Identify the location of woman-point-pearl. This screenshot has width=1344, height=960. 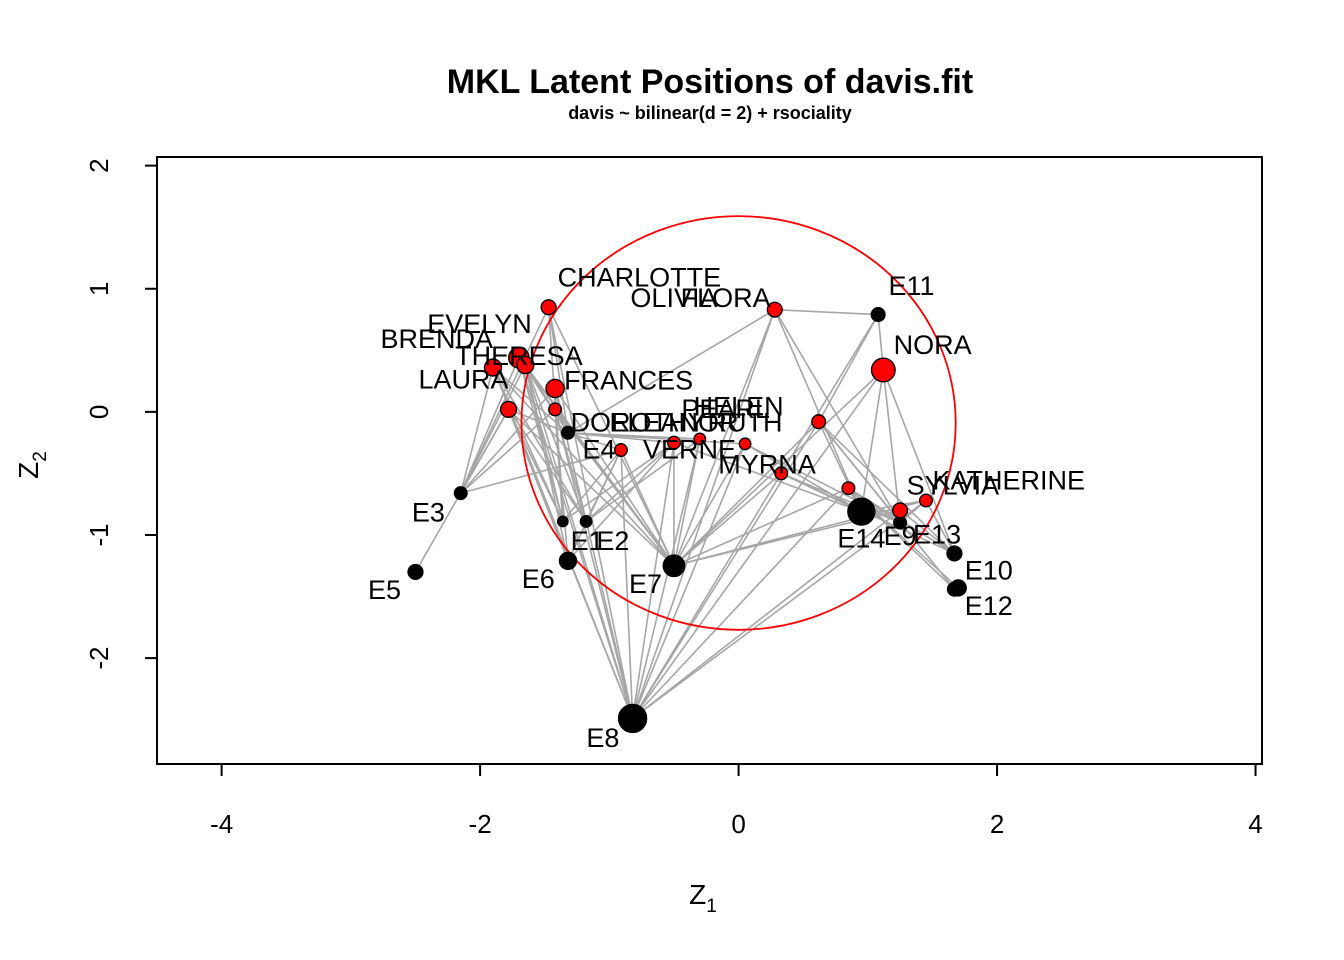
(673, 442).